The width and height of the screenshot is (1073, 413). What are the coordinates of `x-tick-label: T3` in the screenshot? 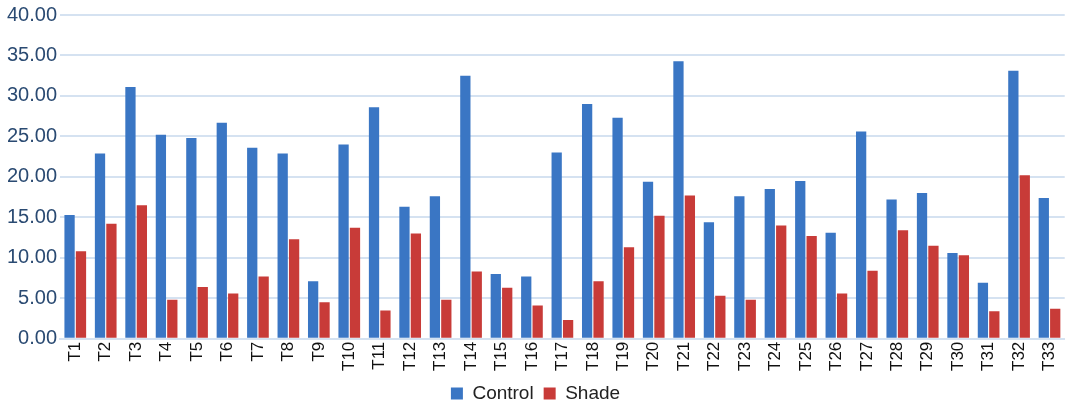 It's located at (135, 351).